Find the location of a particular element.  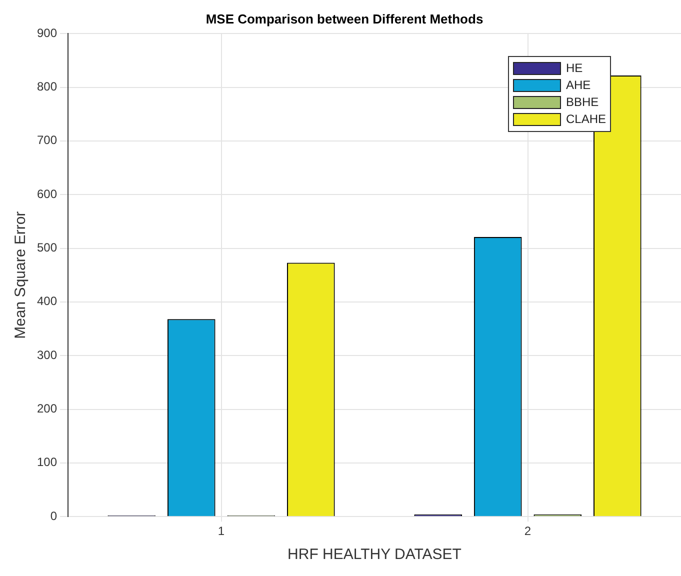

legend-label: BBHE is located at coordinates (582, 102).